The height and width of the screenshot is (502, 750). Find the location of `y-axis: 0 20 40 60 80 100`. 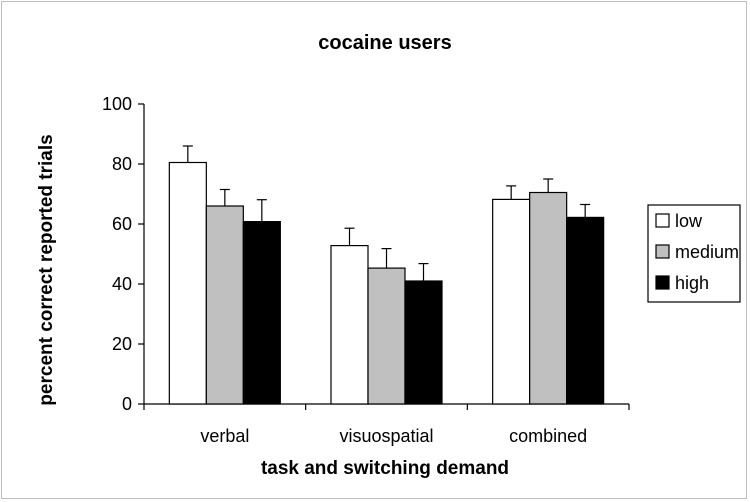

y-axis: 0 20 40 60 80 100 is located at coordinates (123, 254).